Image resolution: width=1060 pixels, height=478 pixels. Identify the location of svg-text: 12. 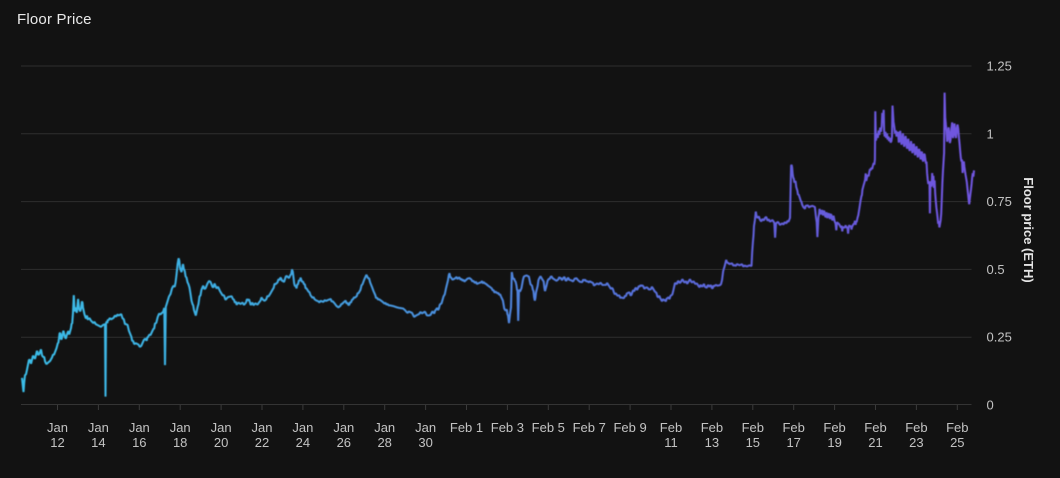
(57, 442).